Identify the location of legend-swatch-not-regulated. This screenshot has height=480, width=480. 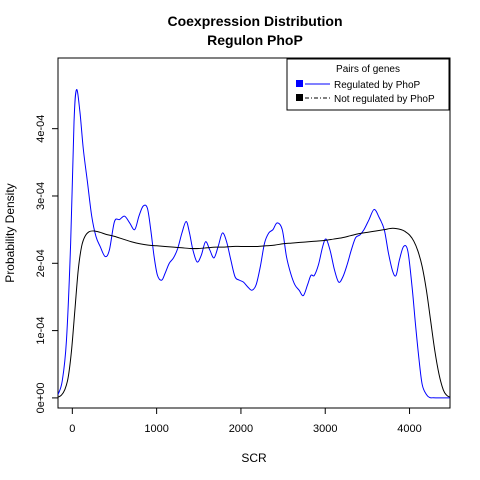
(299, 97).